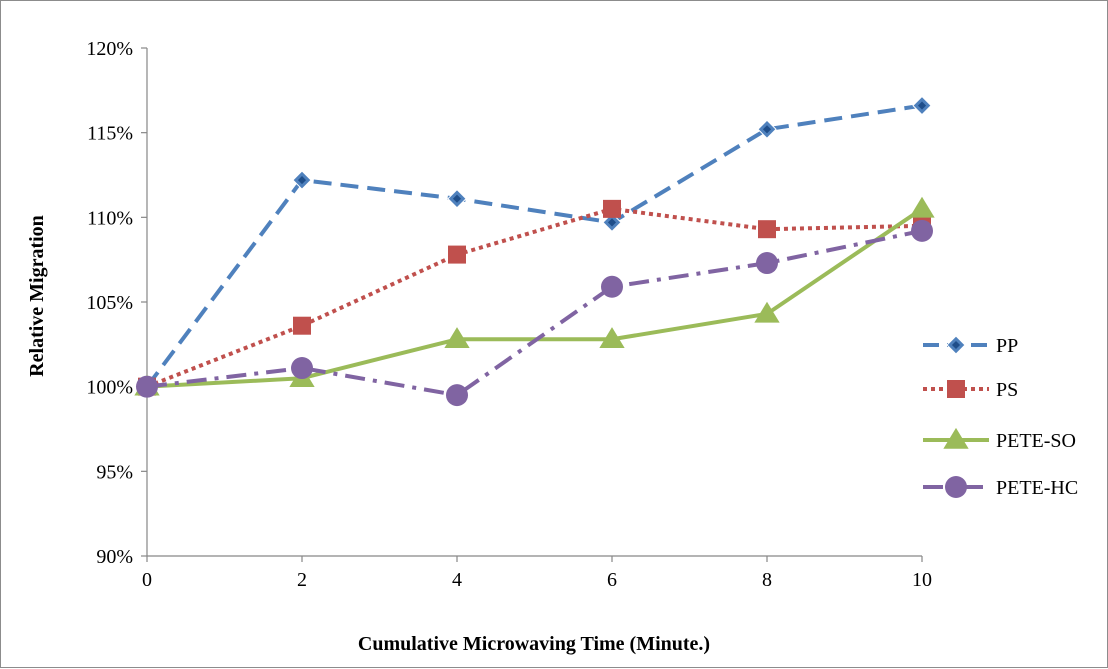 This screenshot has width=1108, height=669. What do you see at coordinates (922, 580) in the screenshot?
I see `x-tick-label: 10` at bounding box center [922, 580].